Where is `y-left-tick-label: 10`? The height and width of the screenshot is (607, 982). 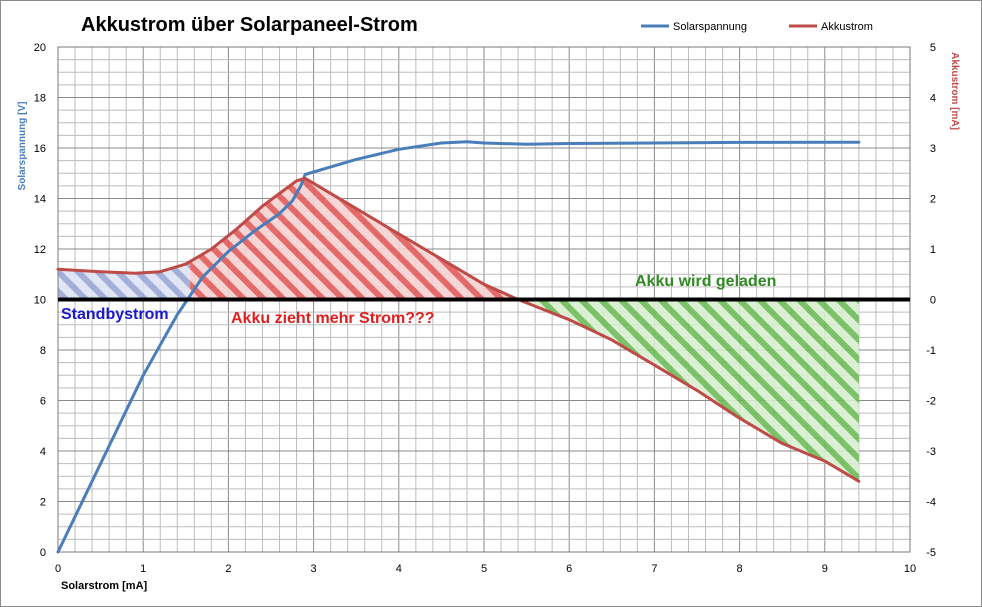 y-left-tick-label: 10 is located at coordinates (40, 301).